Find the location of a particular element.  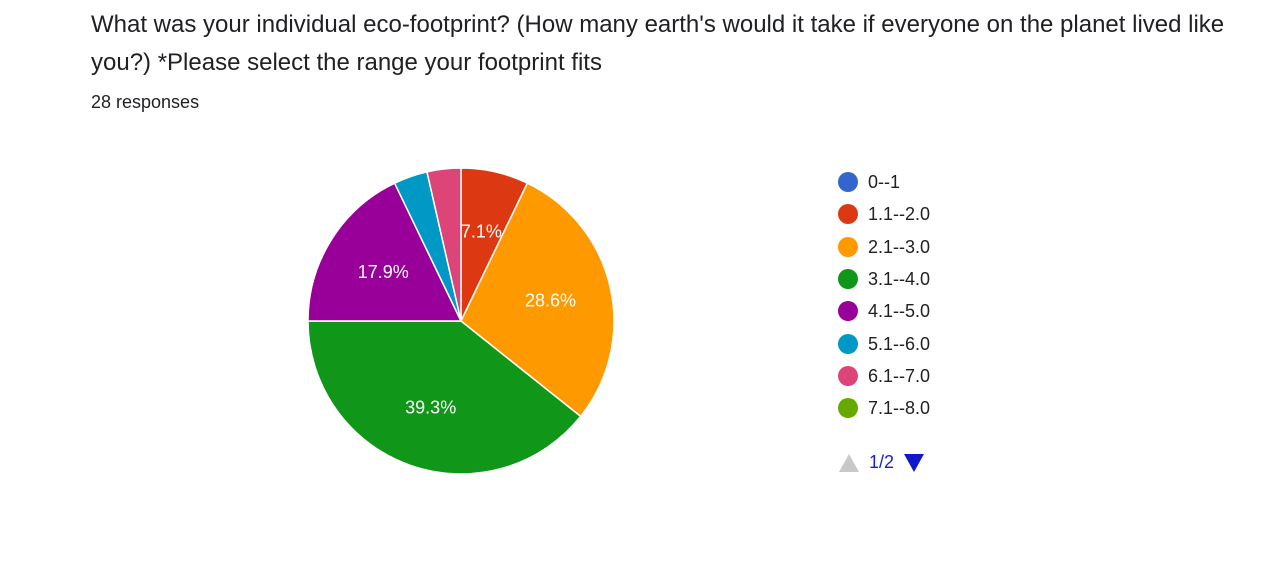

pie-slice-label: 39.3% is located at coordinates (430, 408).